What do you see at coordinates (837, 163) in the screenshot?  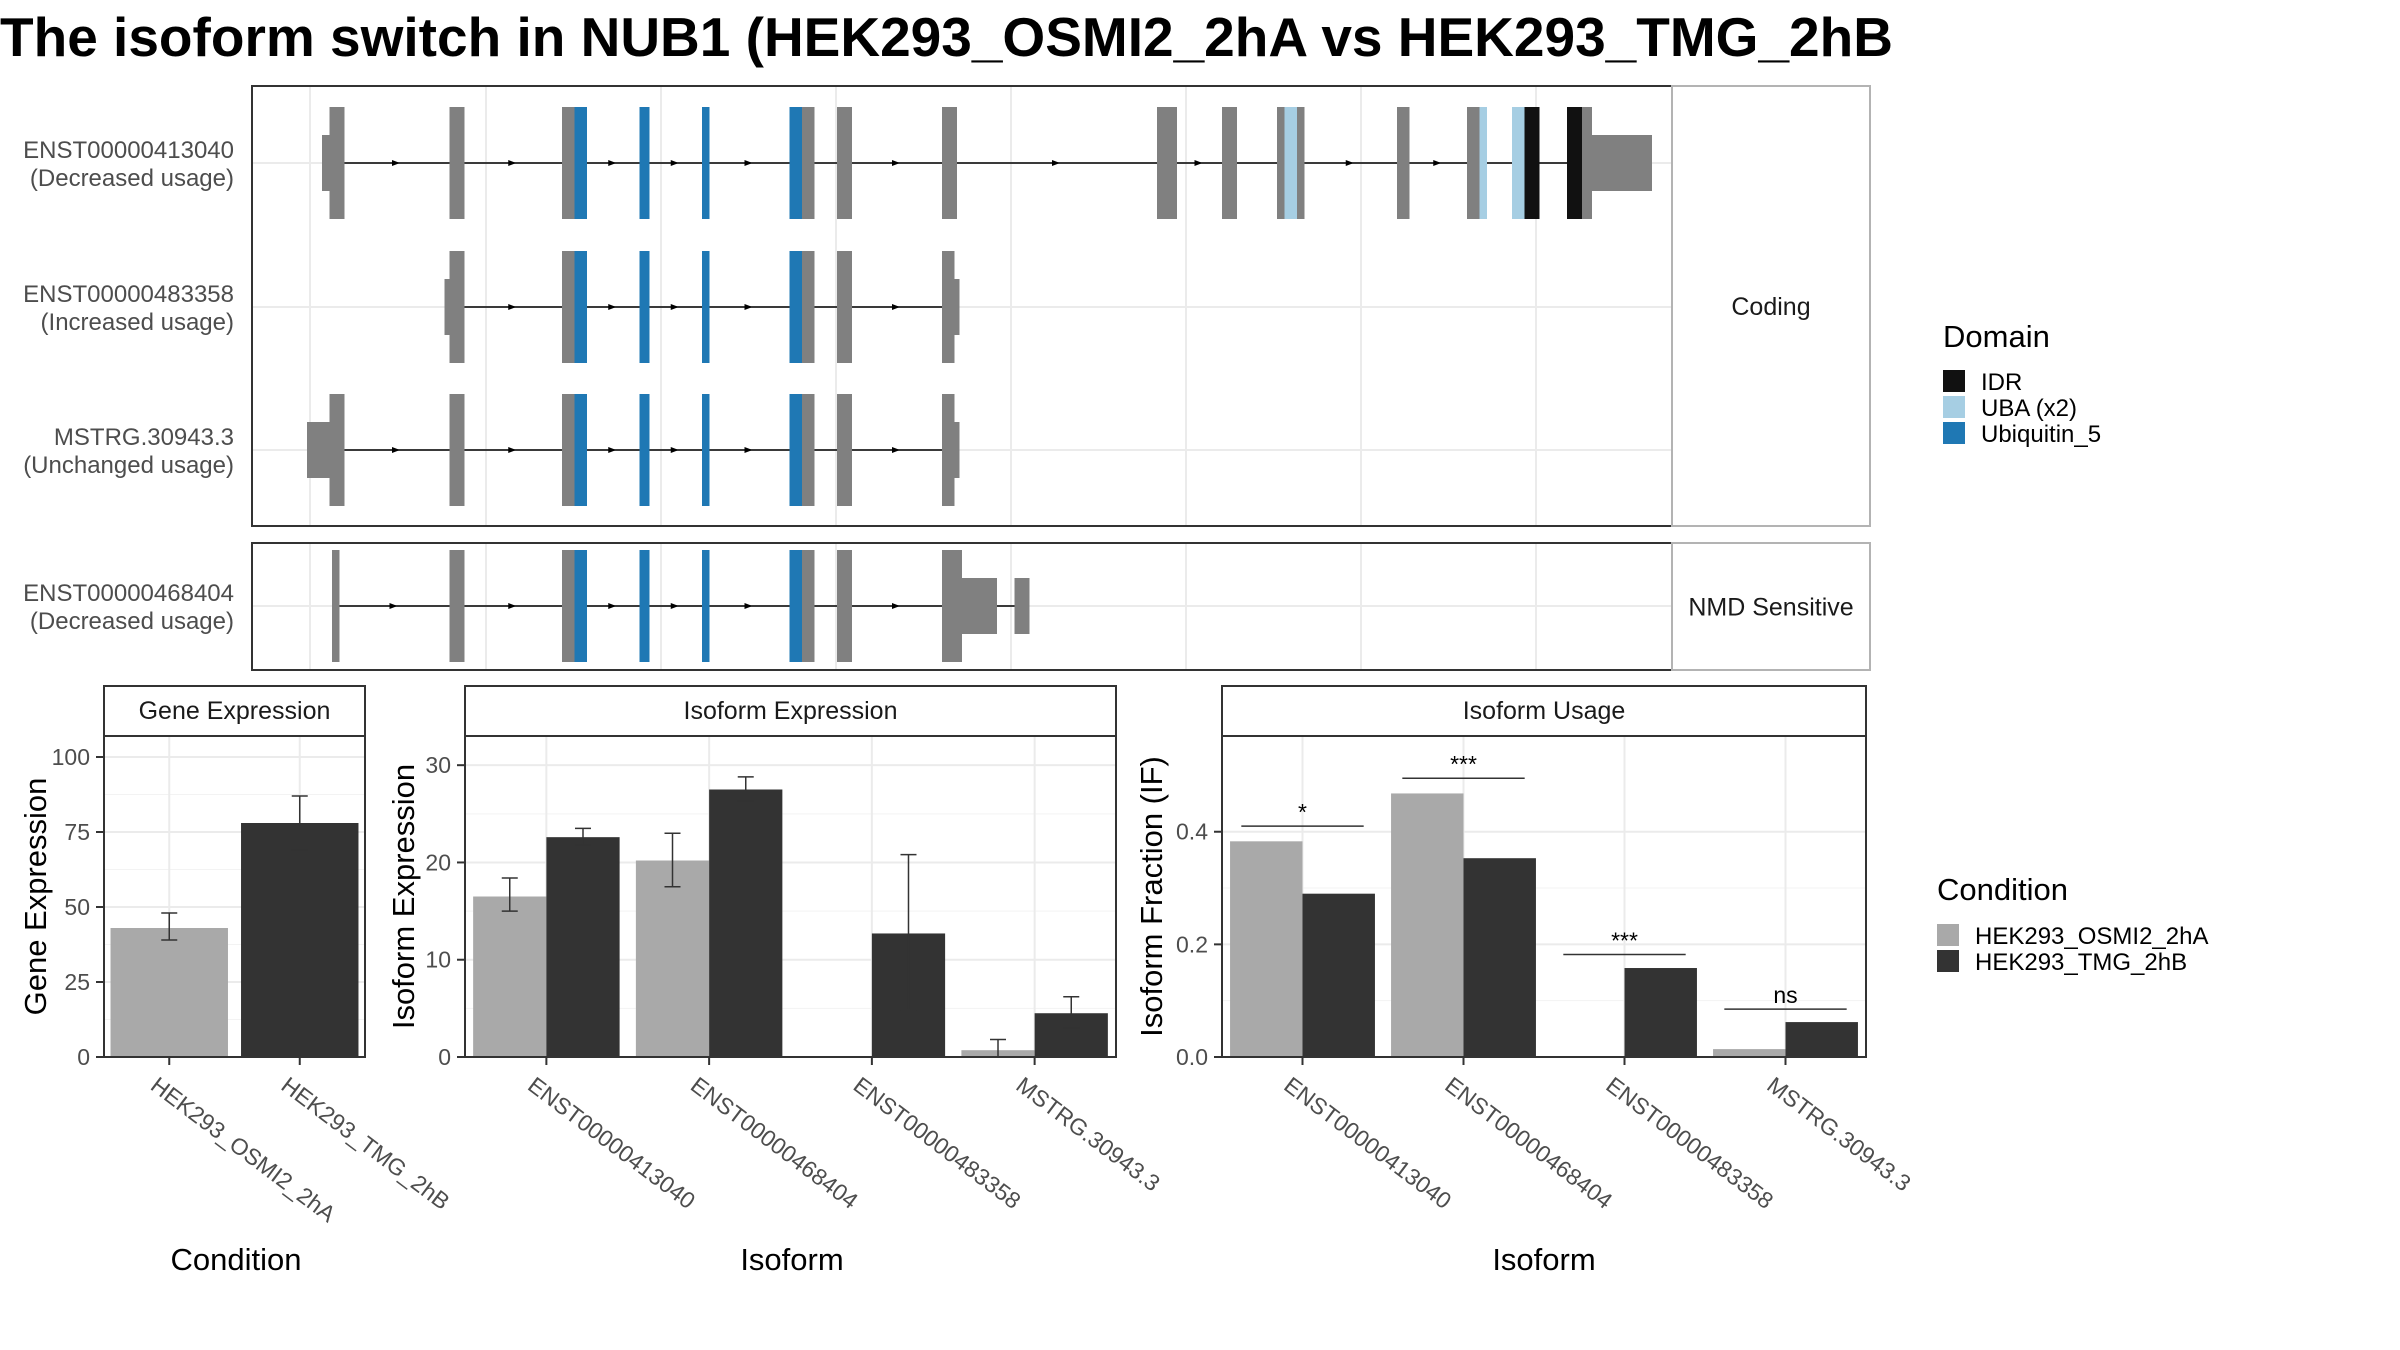 I see `transcript-row: ENST00000413040(Decreased usage)` at bounding box center [837, 163].